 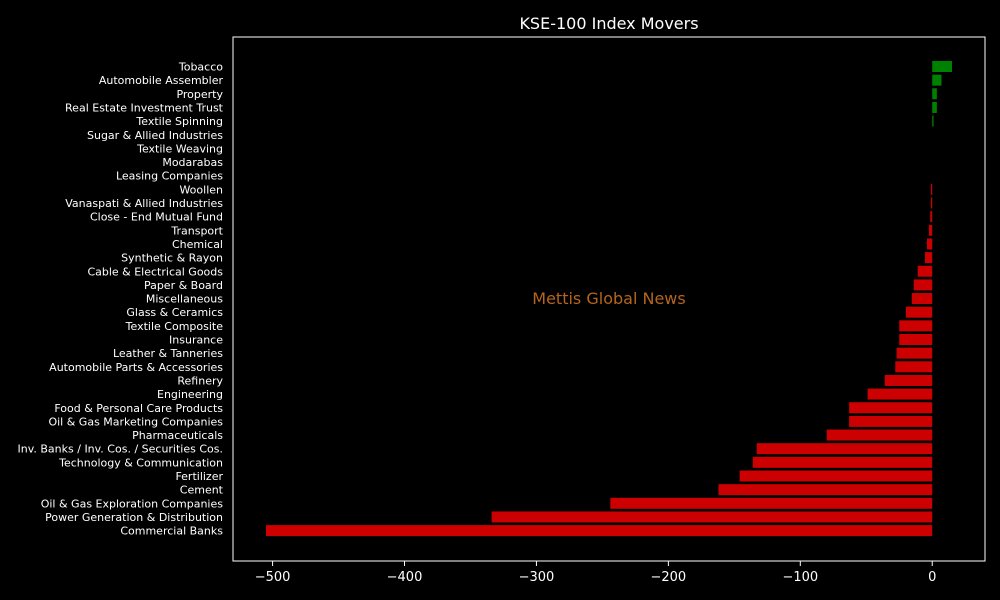 What do you see at coordinates (171, 531) in the screenshot?
I see `category-label: Commercial Banks` at bounding box center [171, 531].